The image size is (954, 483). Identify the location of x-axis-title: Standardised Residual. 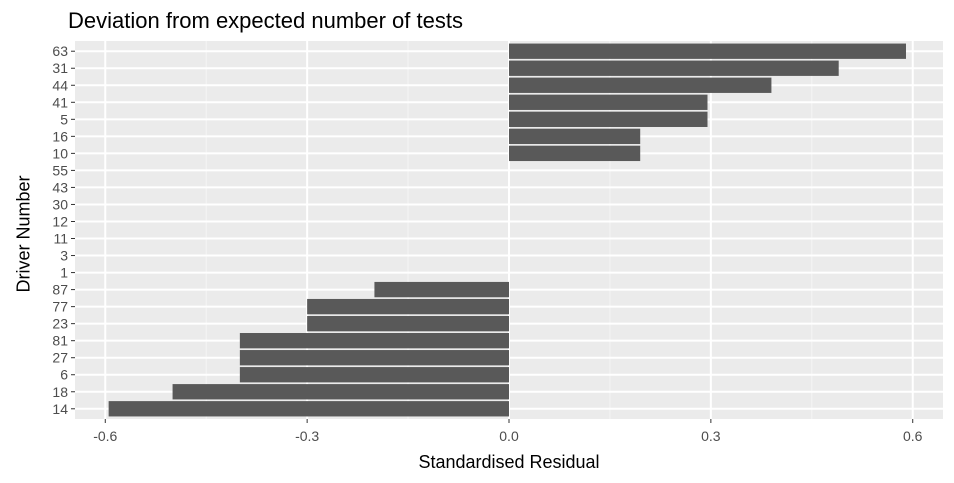
(509, 462).